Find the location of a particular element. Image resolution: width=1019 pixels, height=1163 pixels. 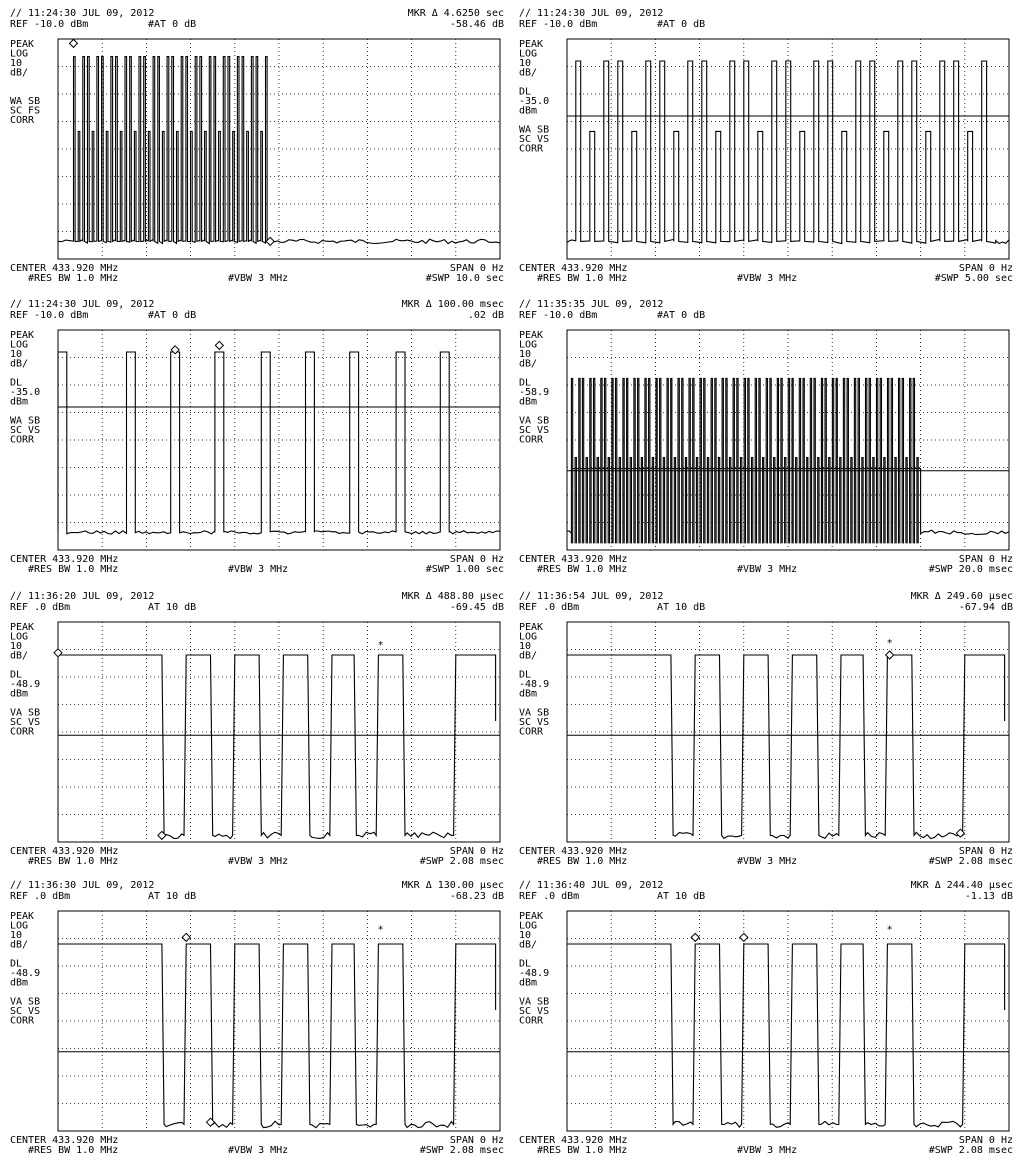

timestamp: 11:36:40 JUL 09, 2012 is located at coordinates (600, 885).